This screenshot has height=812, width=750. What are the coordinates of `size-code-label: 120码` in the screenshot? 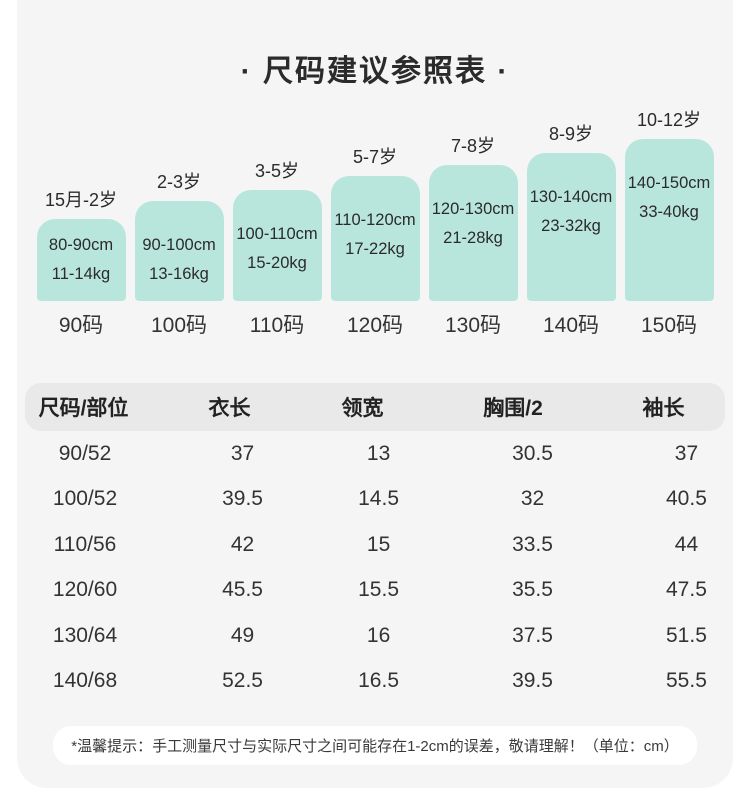 It's located at (375, 325).